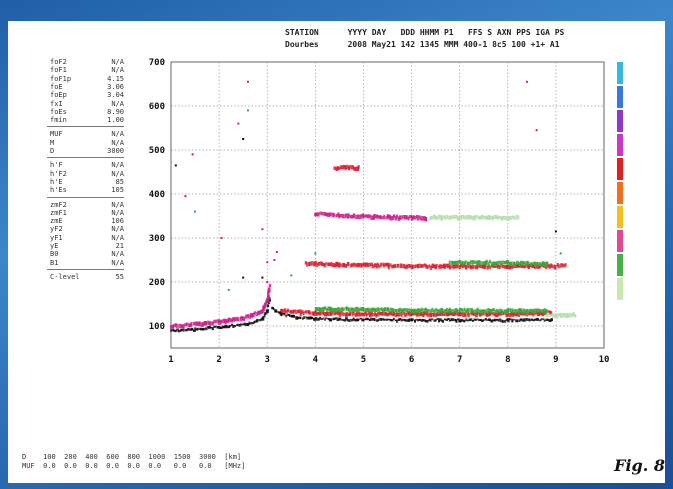 The height and width of the screenshot is (489, 673). I want to click on param-yf1: yF1 N/A, so click(87, 238).